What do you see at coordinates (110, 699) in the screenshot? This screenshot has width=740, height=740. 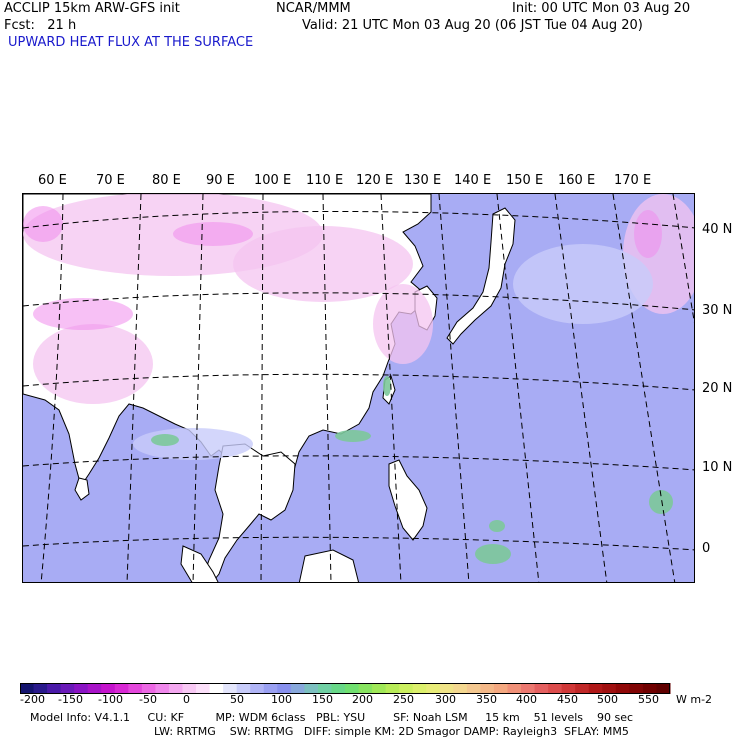 I see `colorbar-tick-label: -100` at bounding box center [110, 699].